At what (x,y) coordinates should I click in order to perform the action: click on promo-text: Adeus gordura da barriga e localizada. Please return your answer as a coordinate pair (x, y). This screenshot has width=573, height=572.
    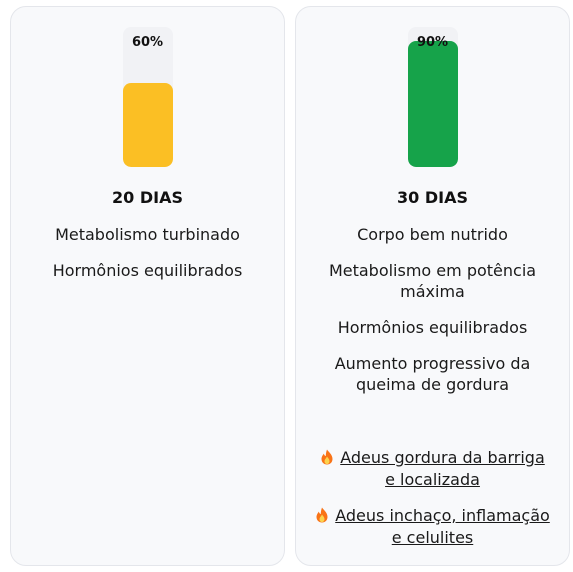
    Looking at the image, I should click on (442, 468).